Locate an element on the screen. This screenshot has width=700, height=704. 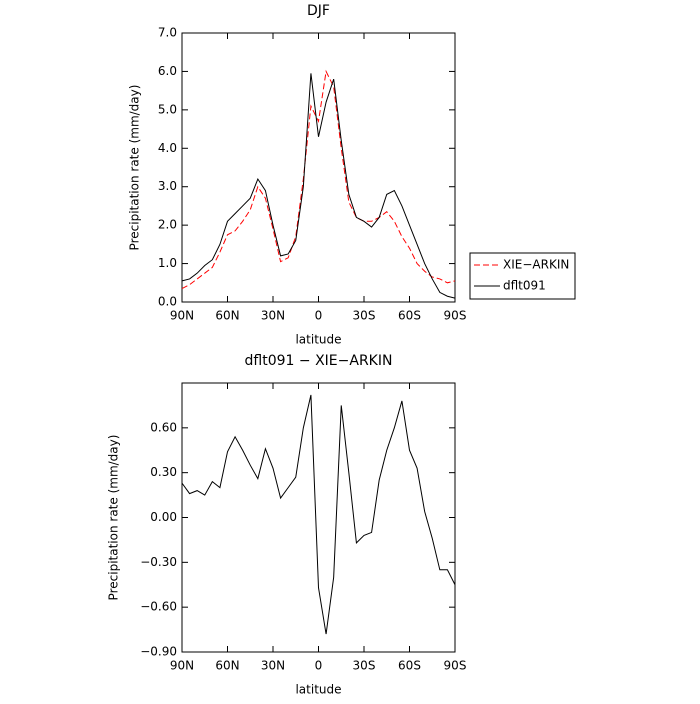
y-tick-label: 2.0 is located at coordinates (167, 225).